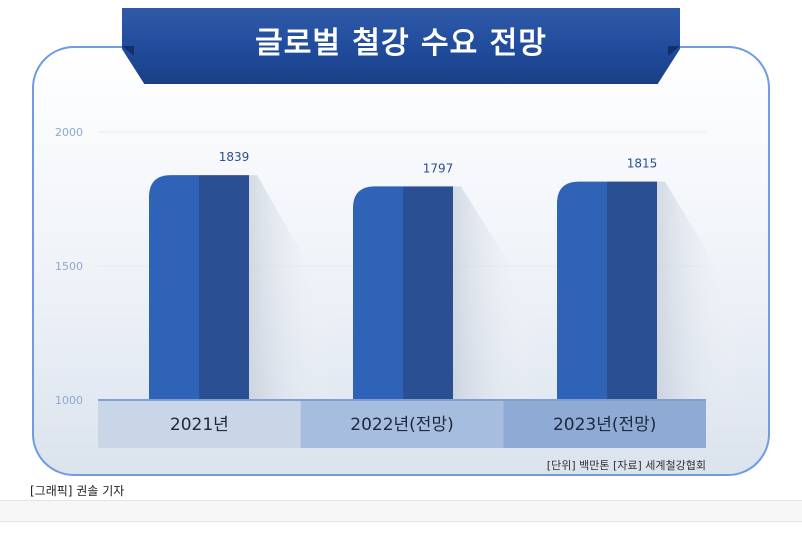 The width and height of the screenshot is (802, 534). I want to click on chart-title: 글로벌 철강 수요 전망, so click(401, 43).